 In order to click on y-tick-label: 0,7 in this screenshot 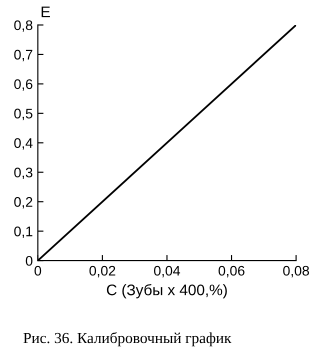, I will do `click(23, 56)`.